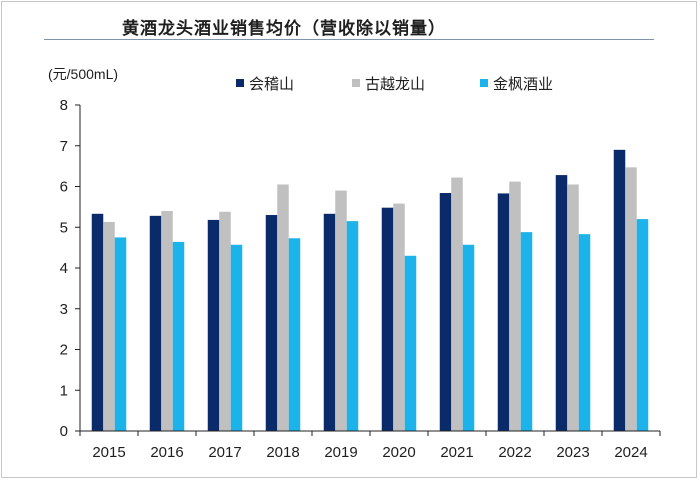  What do you see at coordinates (340, 452) in the screenshot?
I see `x-tick-label: 2019` at bounding box center [340, 452].